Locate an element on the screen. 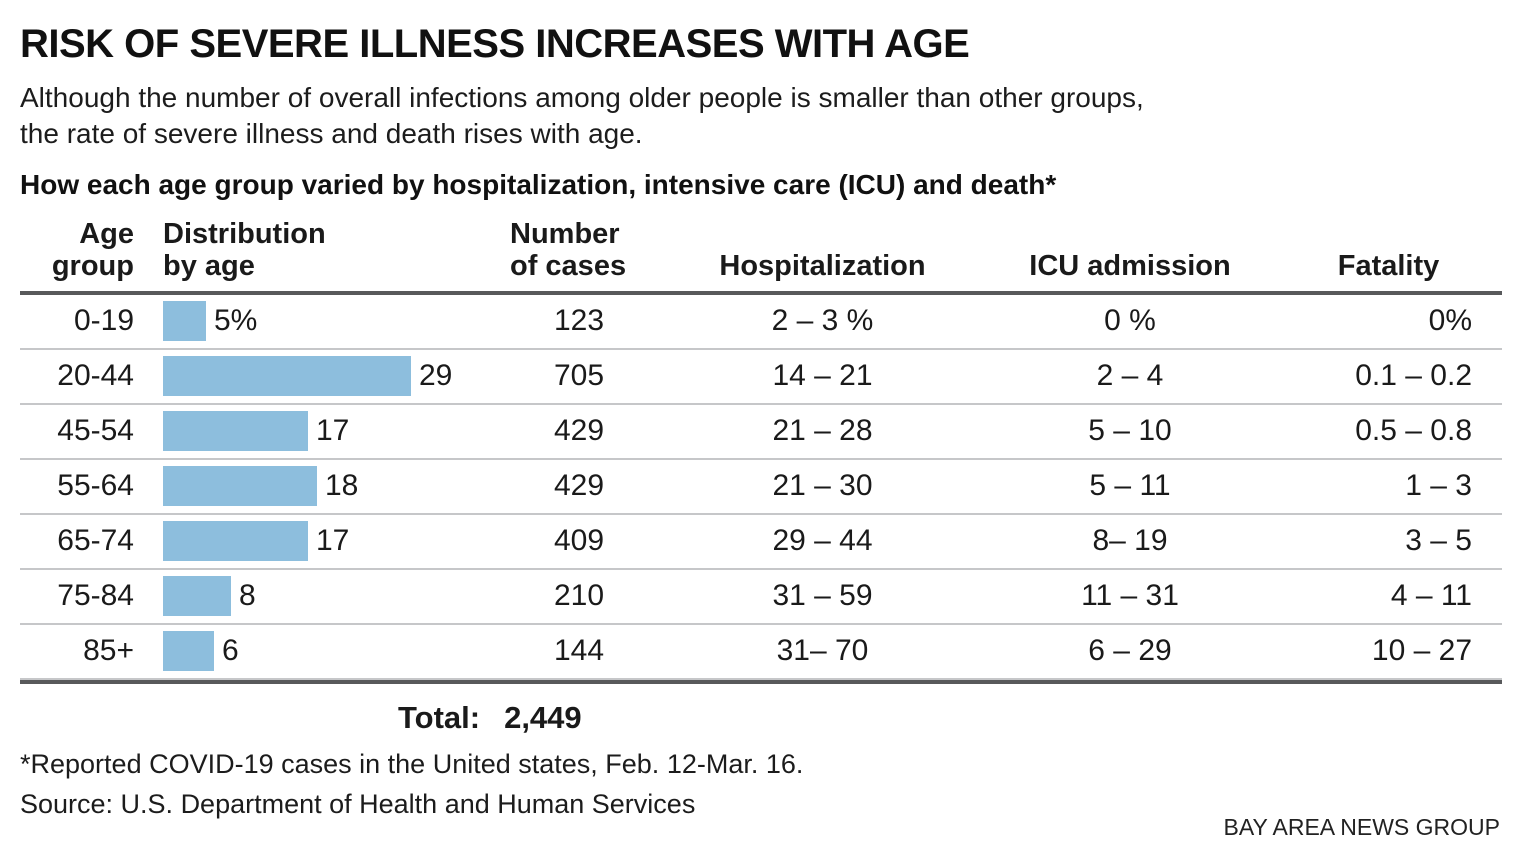 The height and width of the screenshot is (862, 1526). icu-value: 5 – 10 is located at coordinates (1130, 431).